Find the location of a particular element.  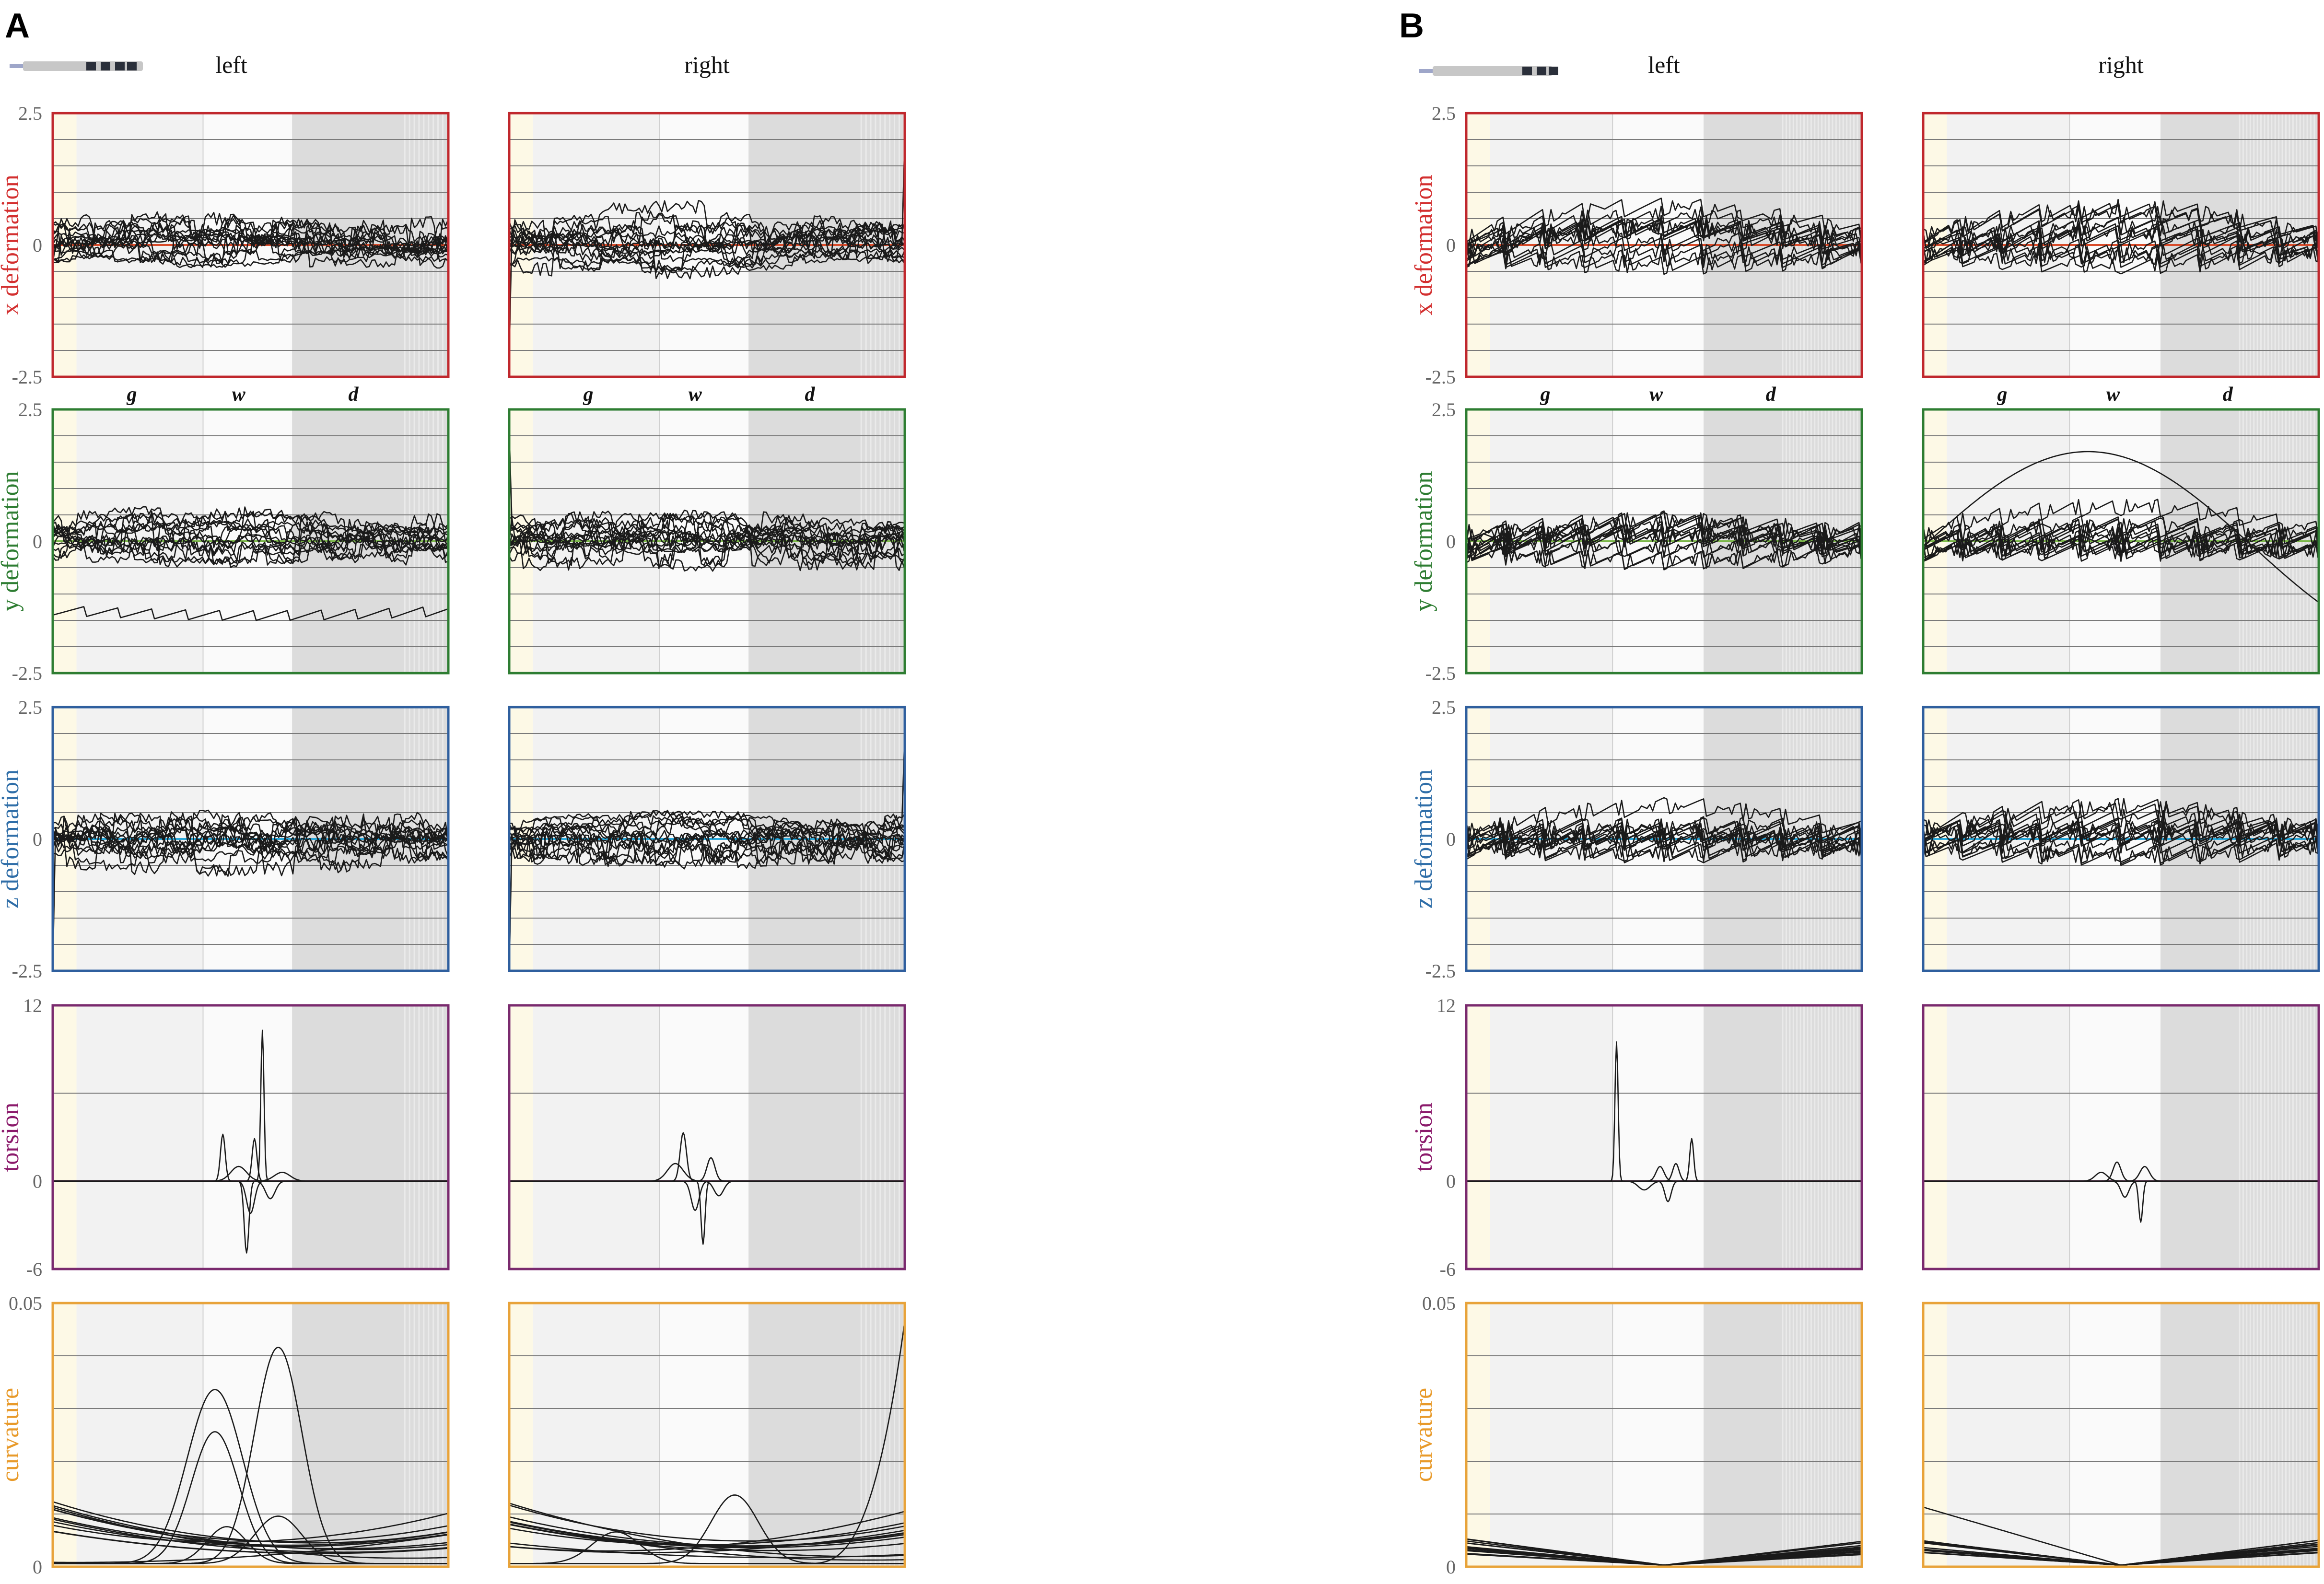

plot-A-left-x: 2.5 0 -2.5 x deformation g w d is located at coordinates (225, 255).